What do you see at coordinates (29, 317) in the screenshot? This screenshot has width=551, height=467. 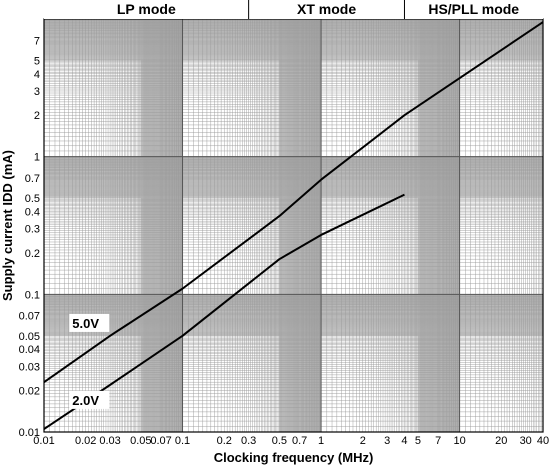 I see `y-tick-label: 0.07` at bounding box center [29, 317].